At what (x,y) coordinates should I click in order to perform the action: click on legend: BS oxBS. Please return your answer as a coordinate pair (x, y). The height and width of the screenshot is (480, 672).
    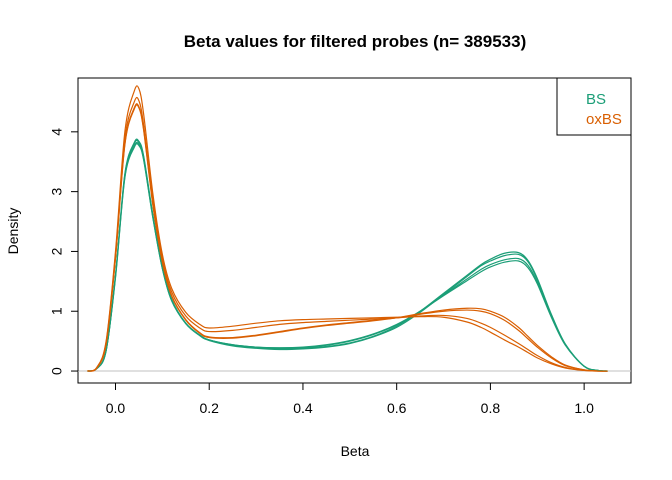
    Looking at the image, I should click on (594, 106).